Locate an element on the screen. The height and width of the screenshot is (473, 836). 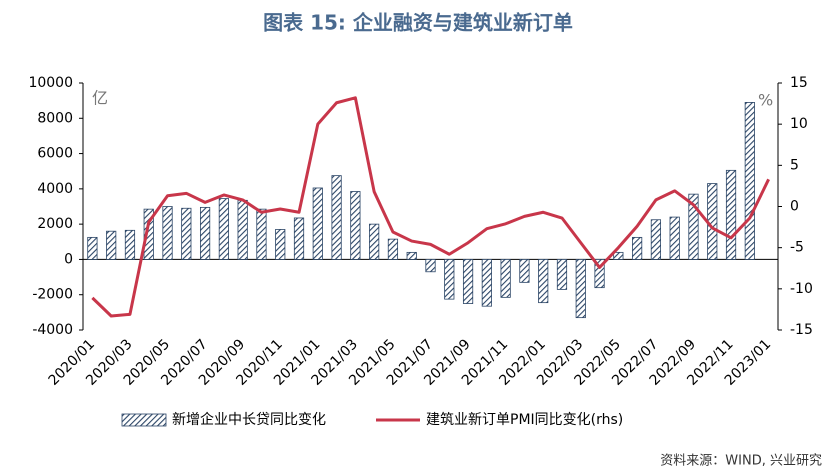
y-tick-label: 4000 is located at coordinates (55, 189).